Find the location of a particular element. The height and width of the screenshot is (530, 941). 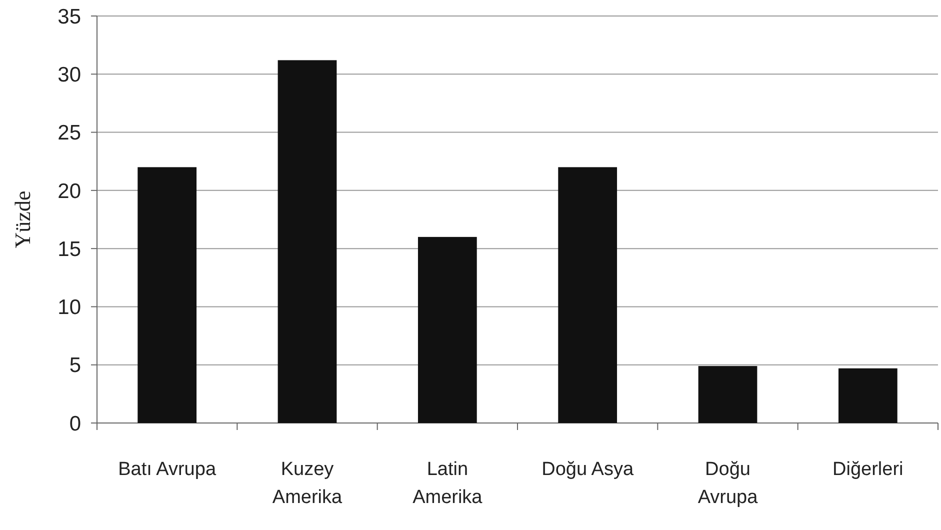

y-tick-label: 35 is located at coordinates (69, 16).